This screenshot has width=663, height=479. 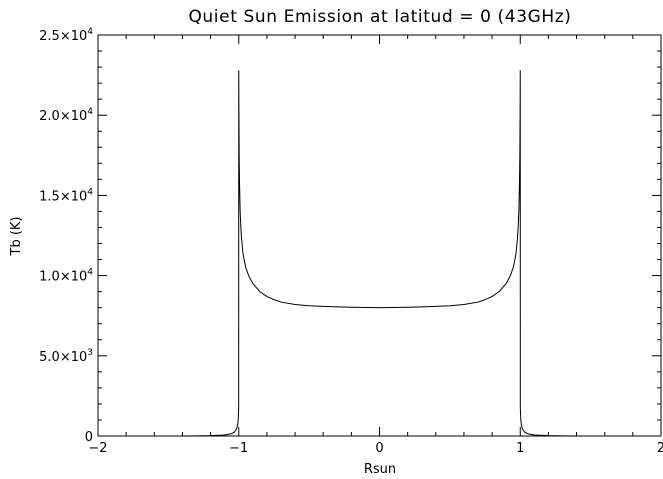 I want to click on x-axis-title: Rsun, so click(x=380, y=469).